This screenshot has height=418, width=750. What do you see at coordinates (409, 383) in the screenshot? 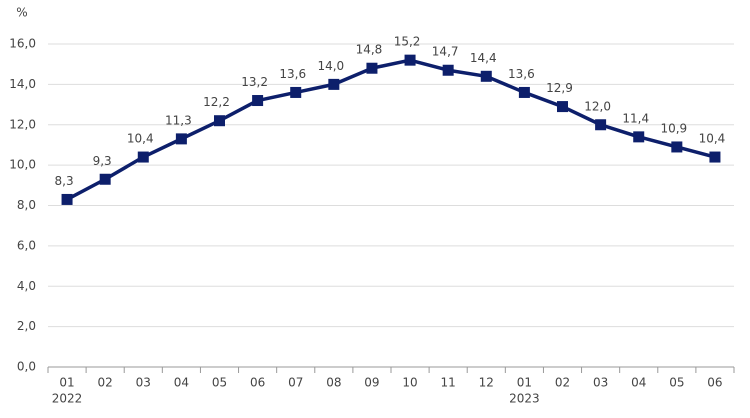
I see `x-tick-label: 10` at bounding box center [409, 383].